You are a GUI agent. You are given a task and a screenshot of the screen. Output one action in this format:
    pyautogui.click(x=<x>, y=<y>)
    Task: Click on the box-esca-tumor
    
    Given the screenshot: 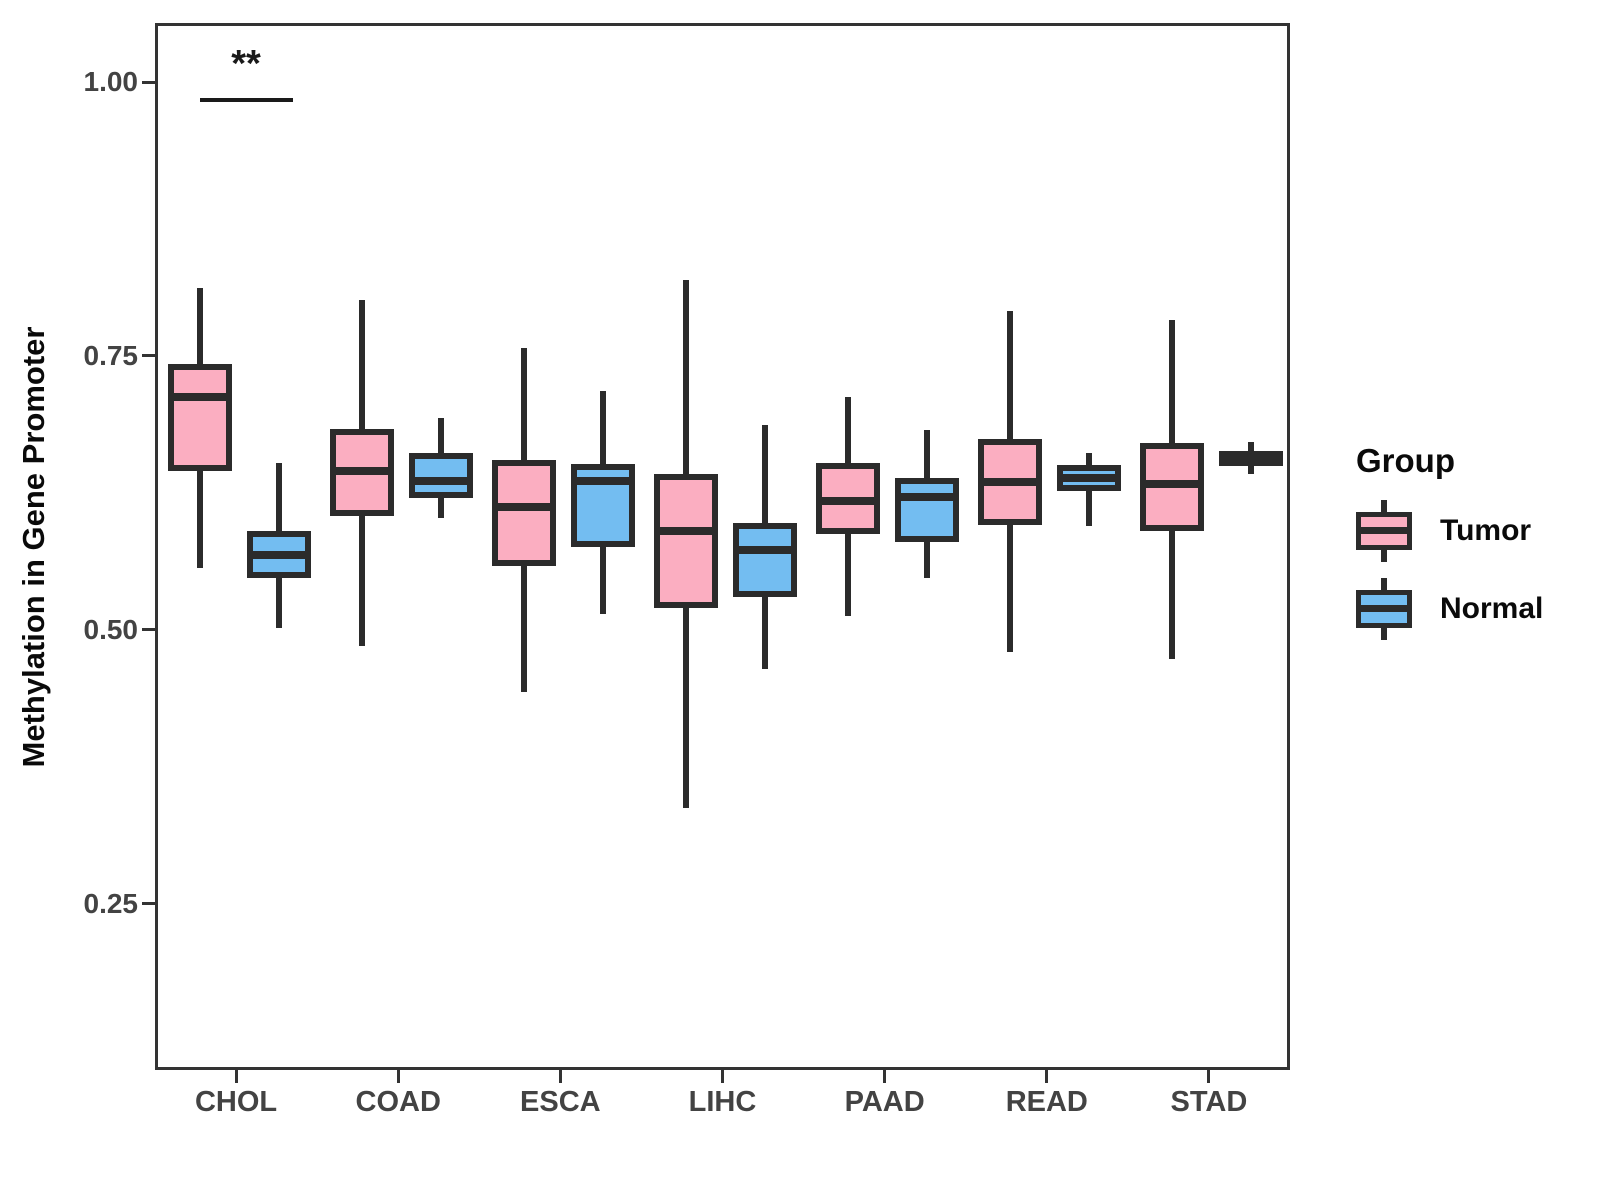 What is the action you would take?
    pyautogui.click(x=523, y=512)
    